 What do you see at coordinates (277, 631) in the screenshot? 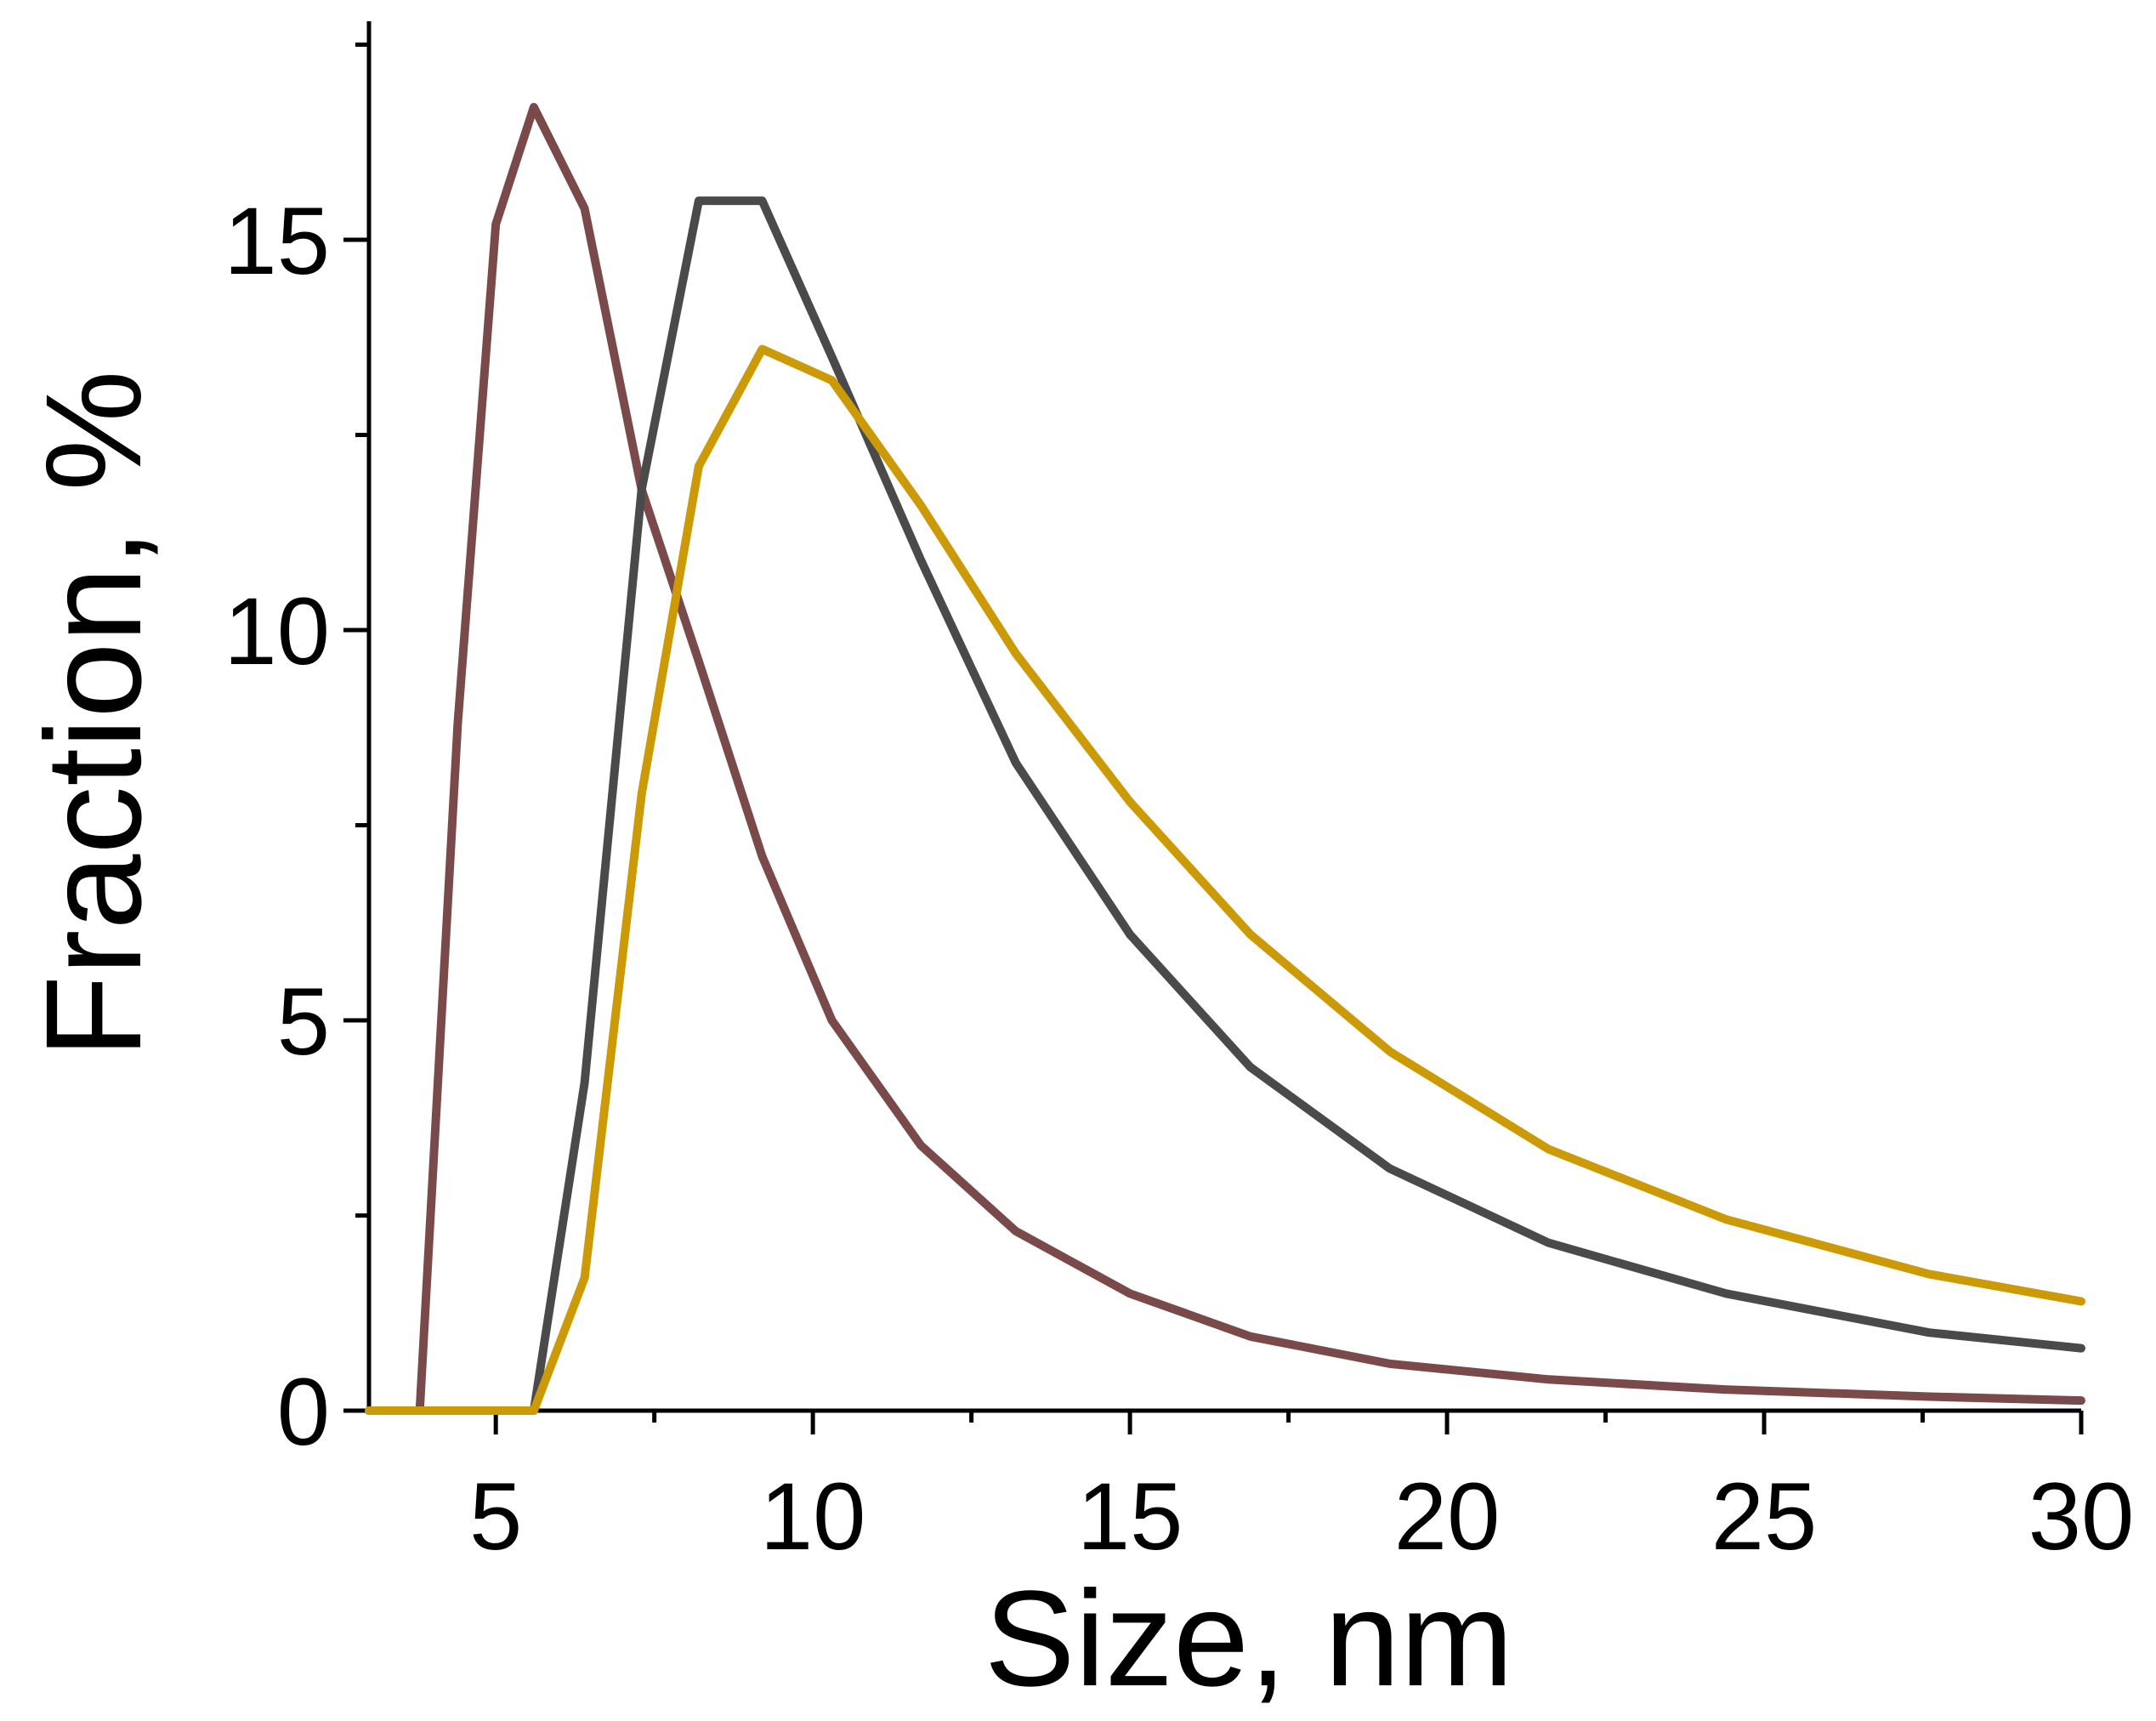
I see `y-tick-label: 10` at bounding box center [277, 631].